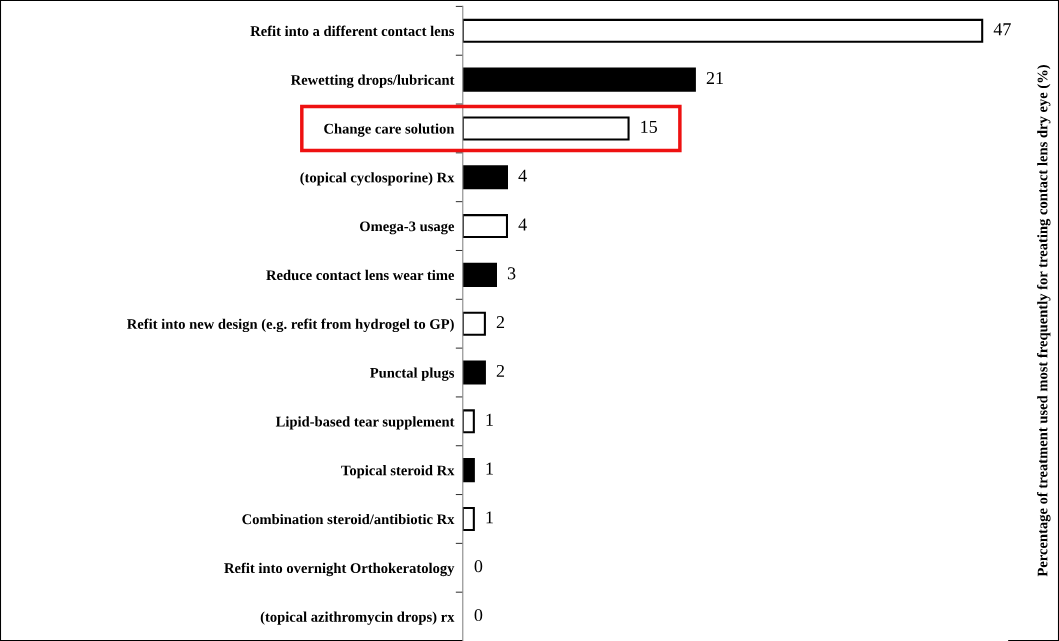 The height and width of the screenshot is (641, 1059). What do you see at coordinates (372, 81) in the screenshot?
I see `y-tick-label: Rewetting drops/lubricant` at bounding box center [372, 81].